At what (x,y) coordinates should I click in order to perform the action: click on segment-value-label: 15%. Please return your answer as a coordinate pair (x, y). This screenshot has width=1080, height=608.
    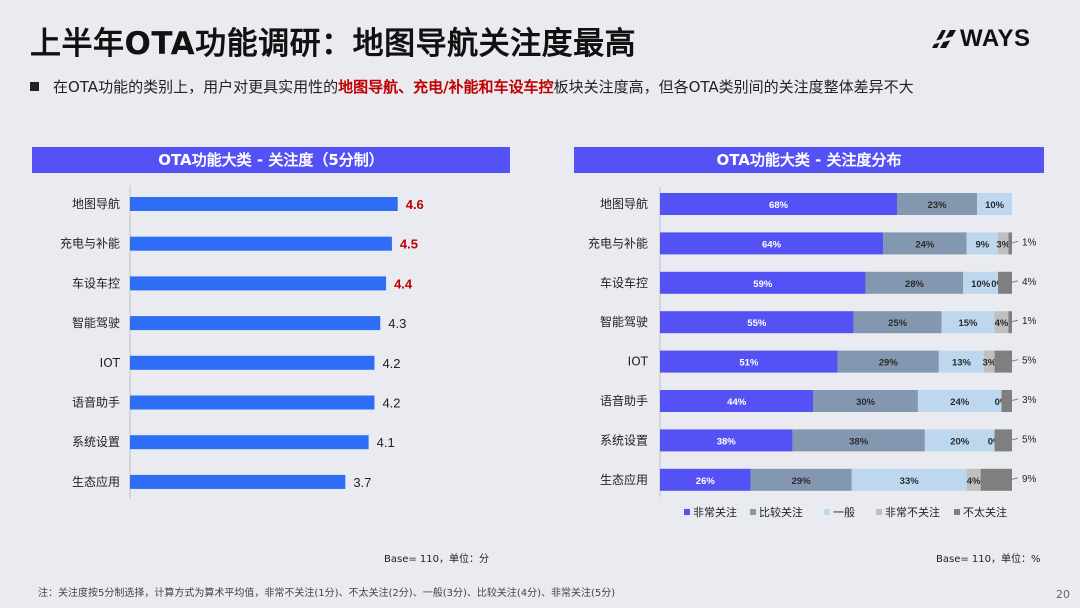
    Looking at the image, I should click on (968, 323).